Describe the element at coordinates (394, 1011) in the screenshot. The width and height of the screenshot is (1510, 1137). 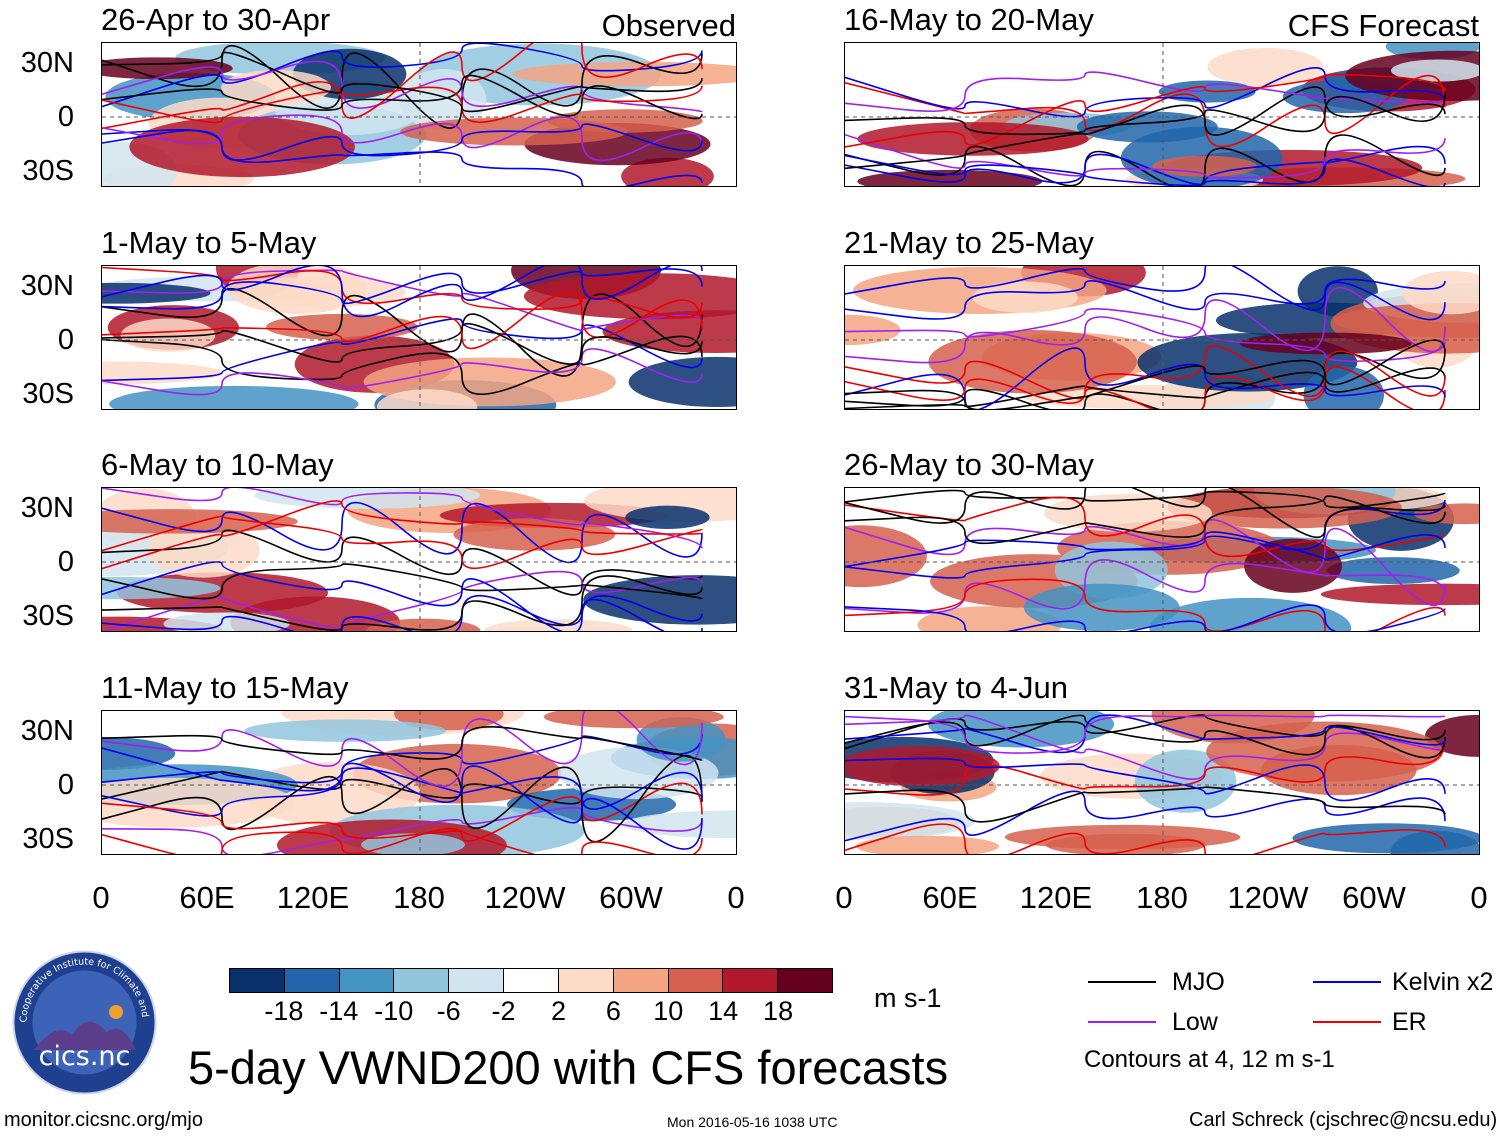
I see `colorbar-tick-label: -10` at that location.